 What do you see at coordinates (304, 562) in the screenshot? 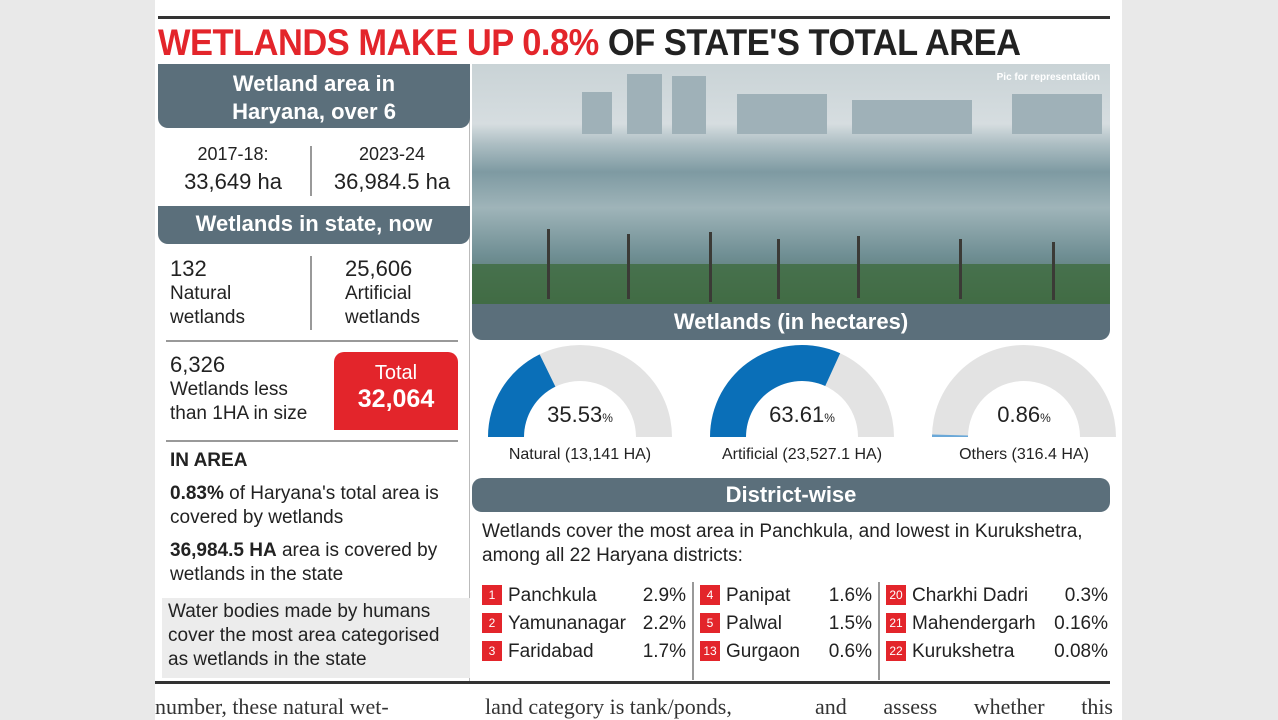
I see `p2-text: area is covered by wetlands in the state` at bounding box center [304, 562].